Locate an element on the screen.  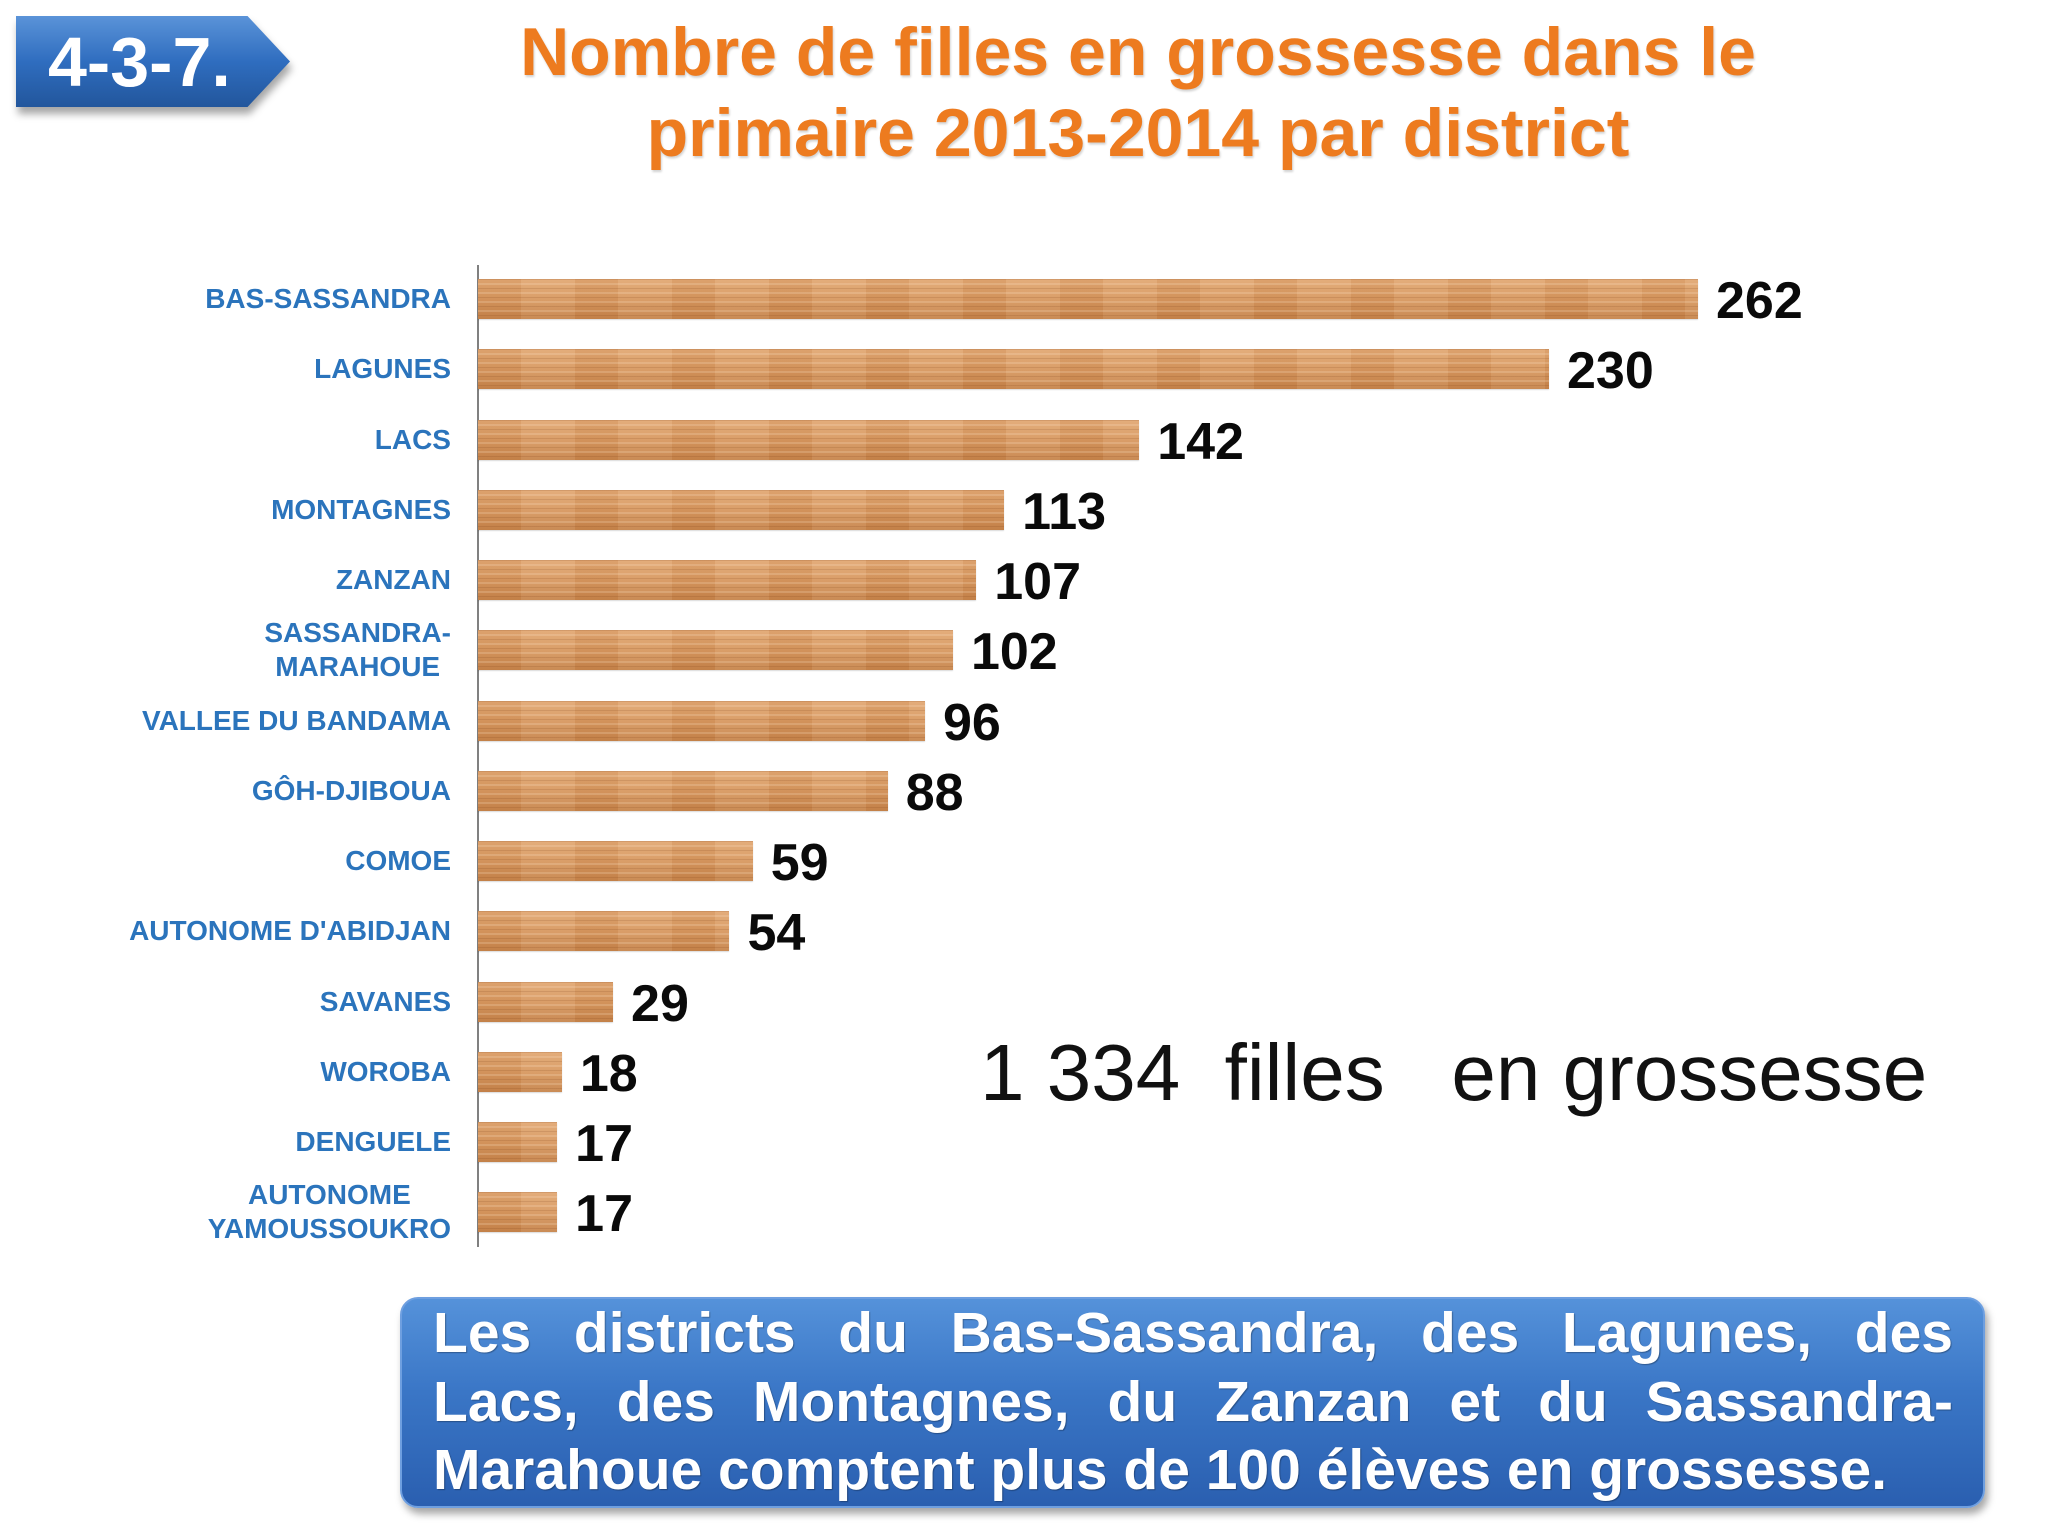
bar-zanzan is located at coordinates (727, 580).